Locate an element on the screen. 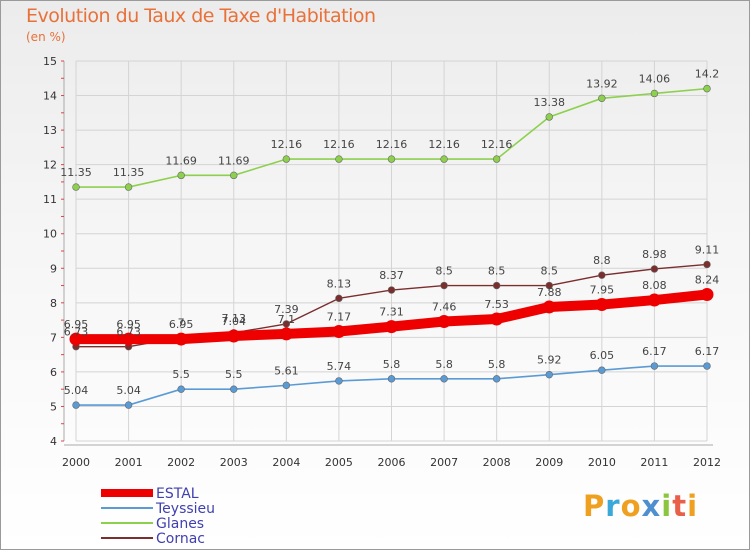 The image size is (750, 550). x-tick-label: 2001 is located at coordinates (129, 462).